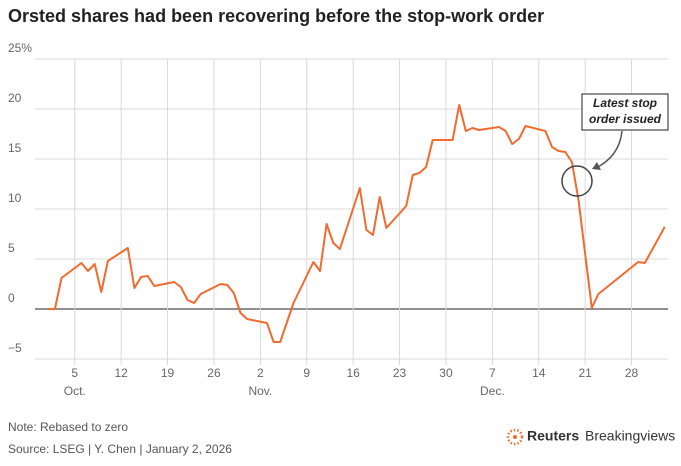 This screenshot has height=466, width=681. Describe the element at coordinates (577, 181) in the screenshot. I see `highlight-circle` at that location.